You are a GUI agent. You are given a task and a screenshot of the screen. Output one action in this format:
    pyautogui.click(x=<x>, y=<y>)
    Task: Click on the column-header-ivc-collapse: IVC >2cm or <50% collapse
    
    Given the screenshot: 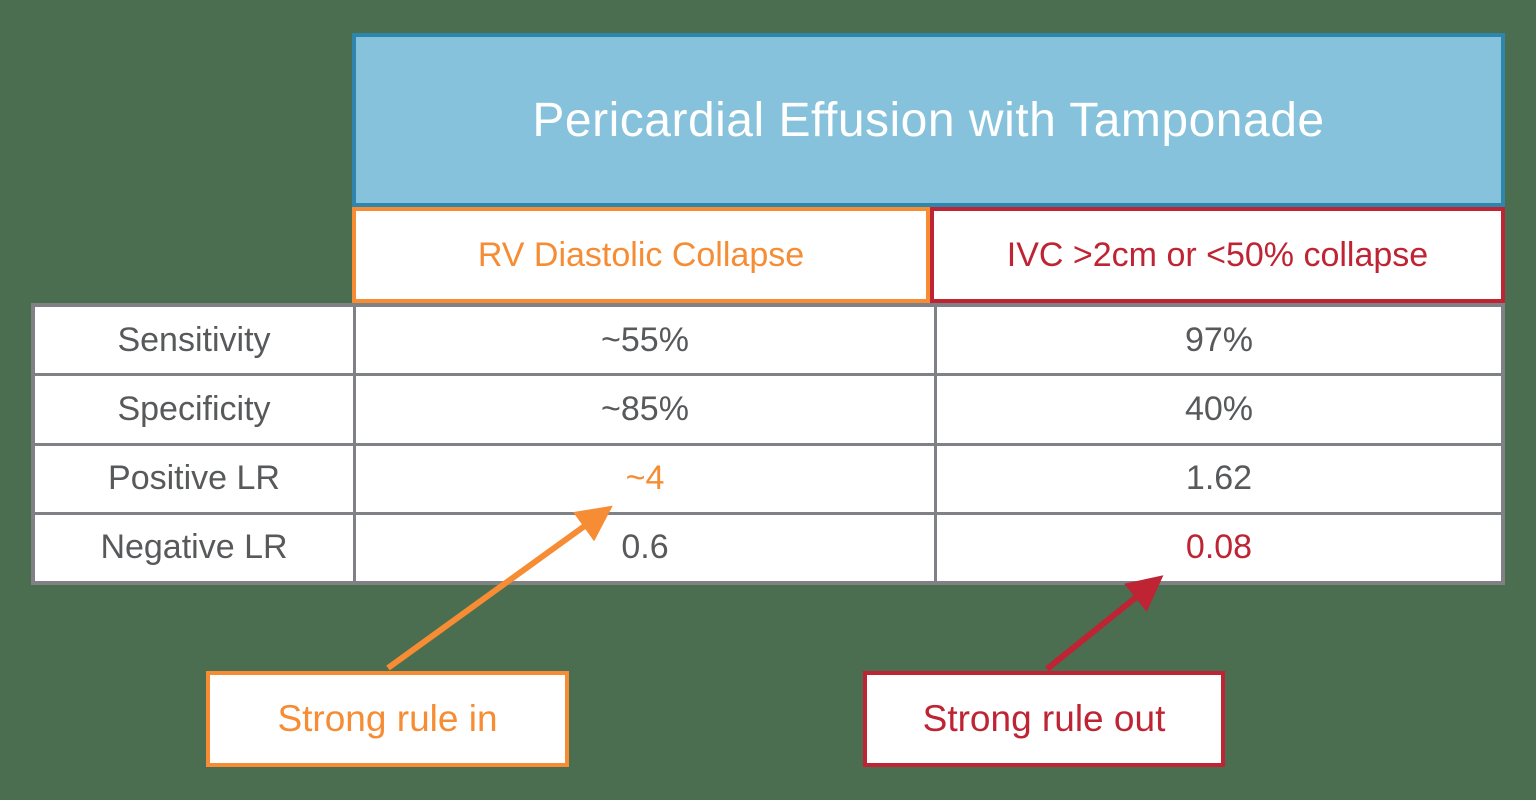 What is the action you would take?
    pyautogui.click(x=1217, y=255)
    